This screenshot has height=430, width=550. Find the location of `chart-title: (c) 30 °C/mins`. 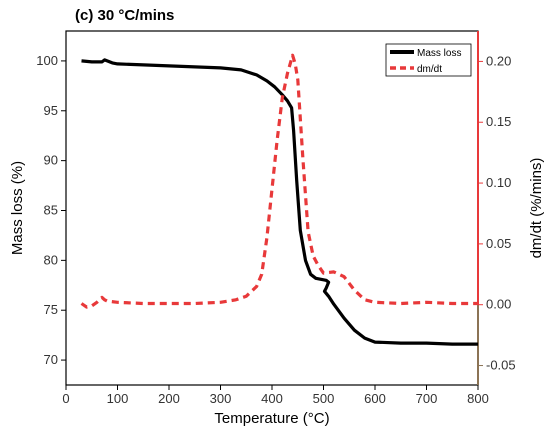

chart-title: (c) 30 °C/mins is located at coordinates (124, 15).